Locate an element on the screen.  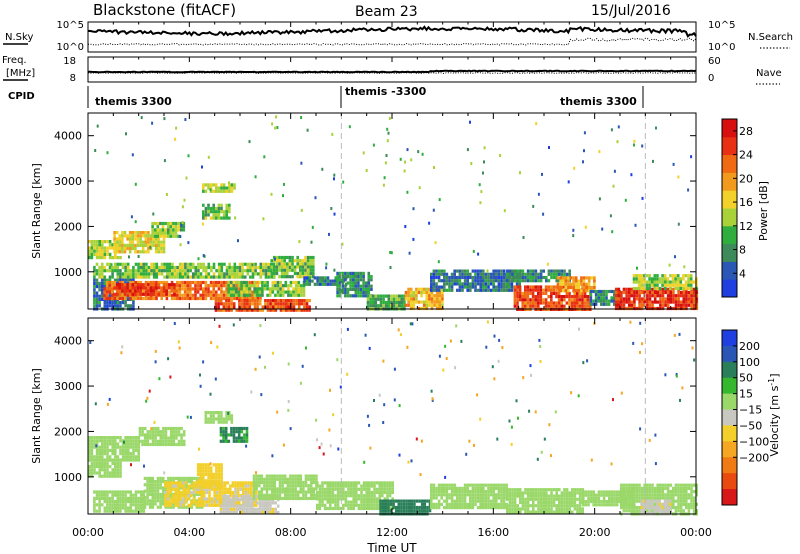
noise-right-tick-top: 10^5 is located at coordinates (721, 25).